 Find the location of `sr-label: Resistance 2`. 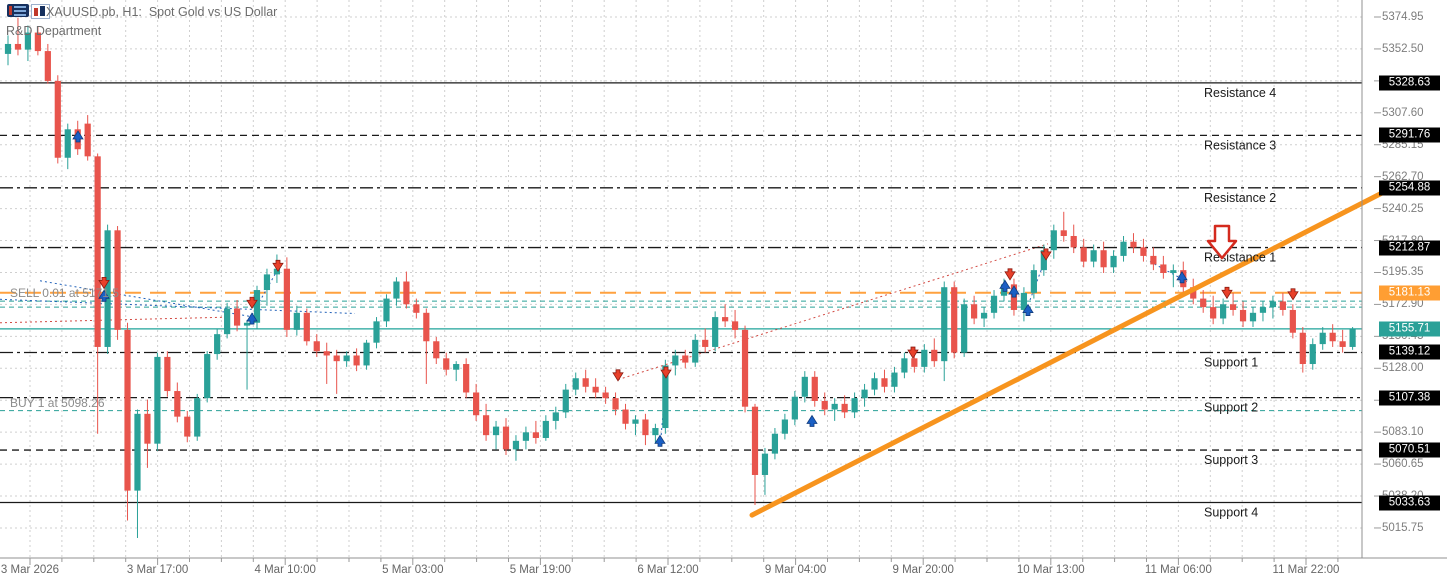

sr-label: Resistance 2 is located at coordinates (1240, 198).